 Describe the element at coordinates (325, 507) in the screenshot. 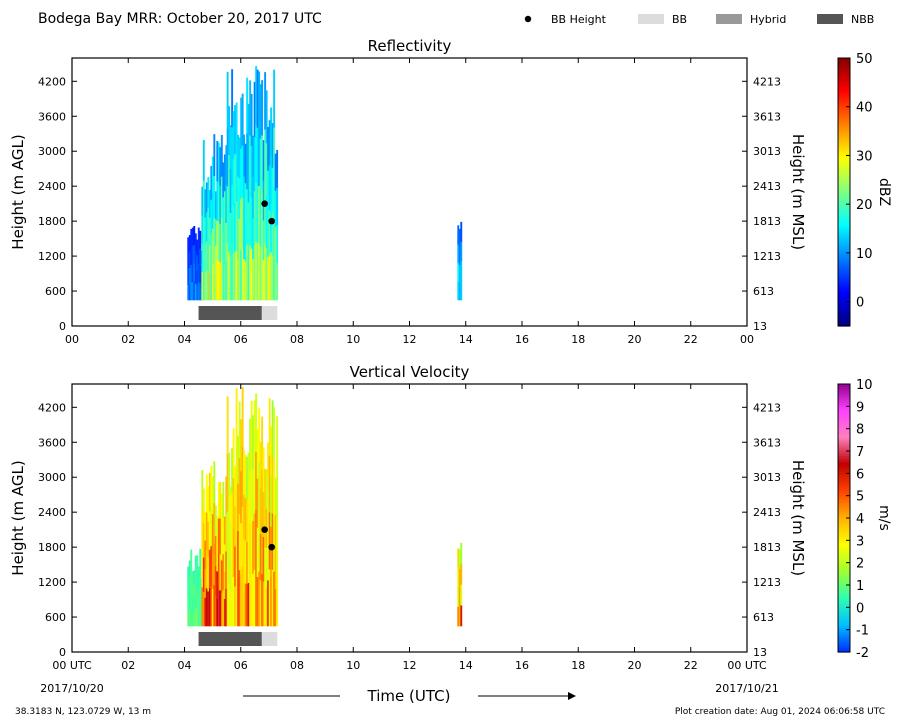

I see `radar-data` at that location.